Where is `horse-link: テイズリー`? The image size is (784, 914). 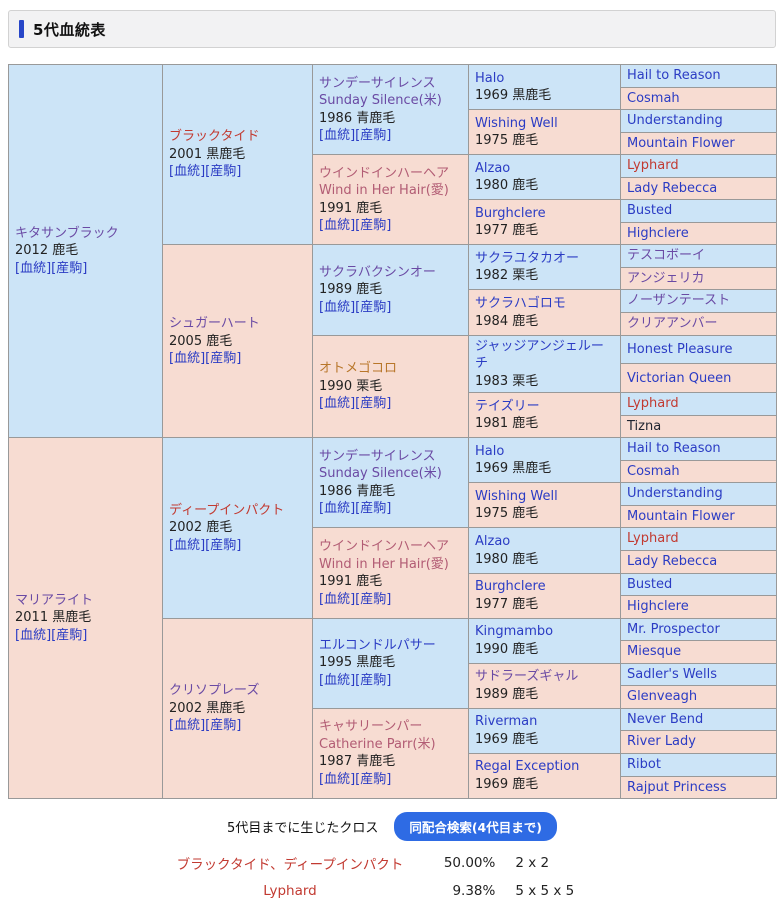 horse-link: テイズリー is located at coordinates (507, 406).